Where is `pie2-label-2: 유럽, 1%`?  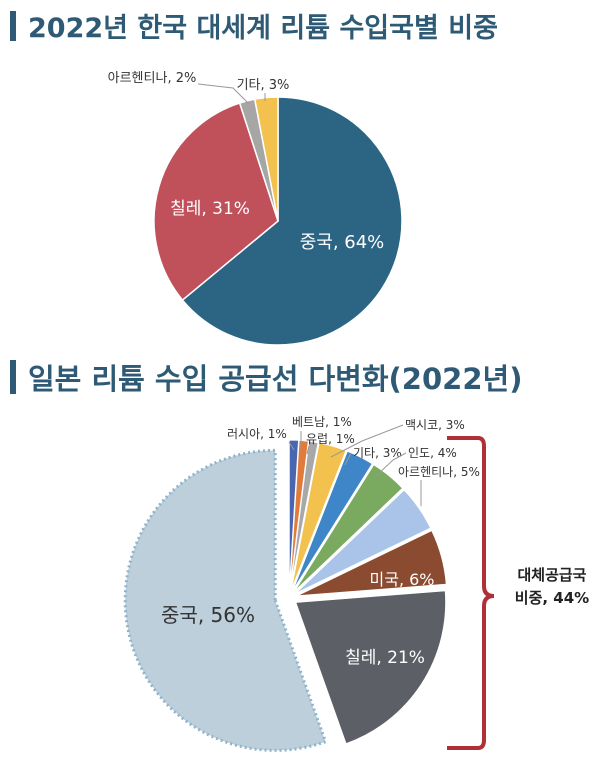 pie2-label-2: 유럽, 1% is located at coordinates (330, 439).